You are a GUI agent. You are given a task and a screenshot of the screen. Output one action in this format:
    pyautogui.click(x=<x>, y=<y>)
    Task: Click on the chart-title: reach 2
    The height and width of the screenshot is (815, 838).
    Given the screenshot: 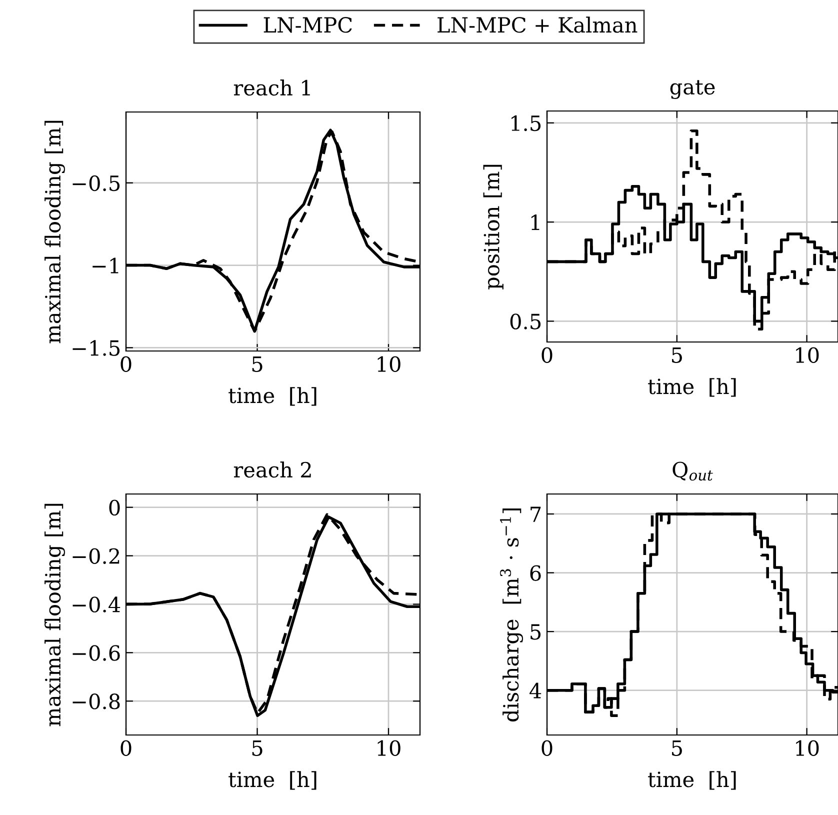 What is the action you would take?
    pyautogui.click(x=272, y=470)
    